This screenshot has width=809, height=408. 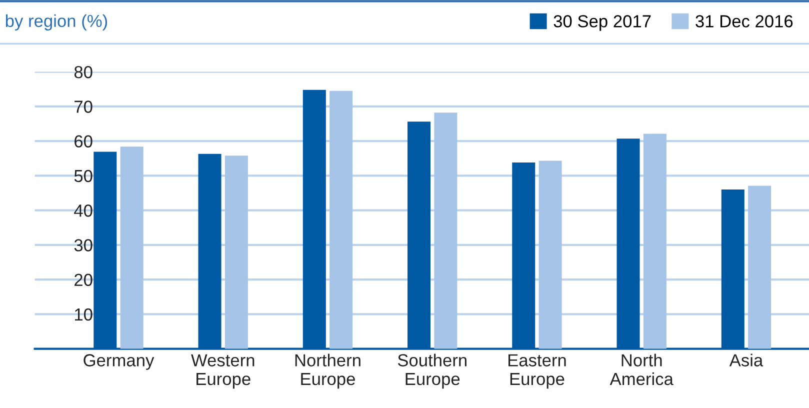 What do you see at coordinates (744, 21) in the screenshot?
I see `legend-label: 31 Dec 2016` at bounding box center [744, 21].